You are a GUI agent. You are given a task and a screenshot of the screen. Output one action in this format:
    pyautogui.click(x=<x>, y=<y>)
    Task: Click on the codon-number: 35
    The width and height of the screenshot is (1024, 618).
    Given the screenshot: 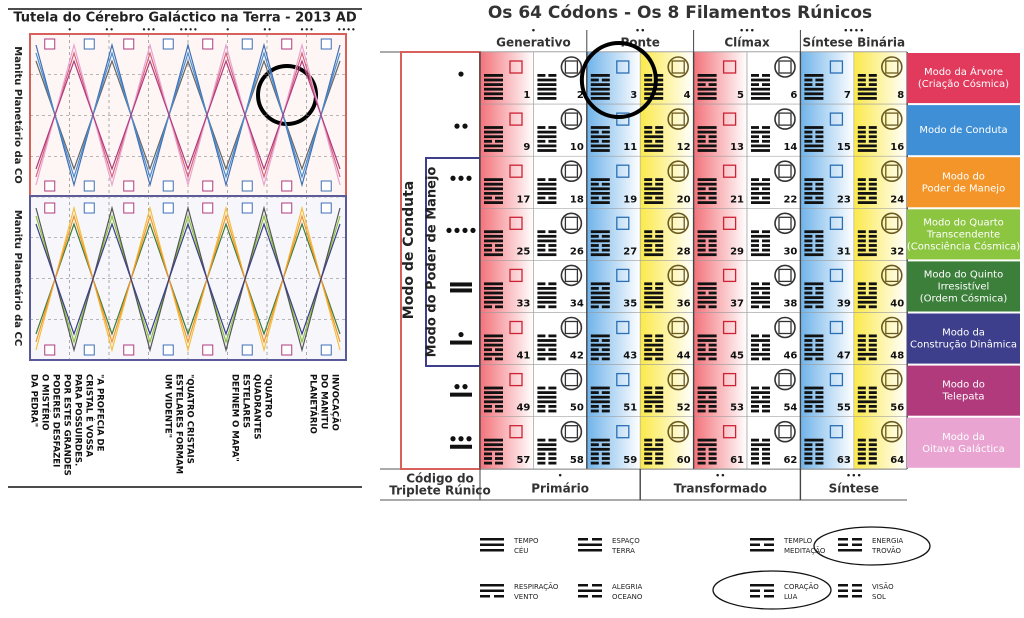 What is the action you would take?
    pyautogui.click(x=630, y=304)
    